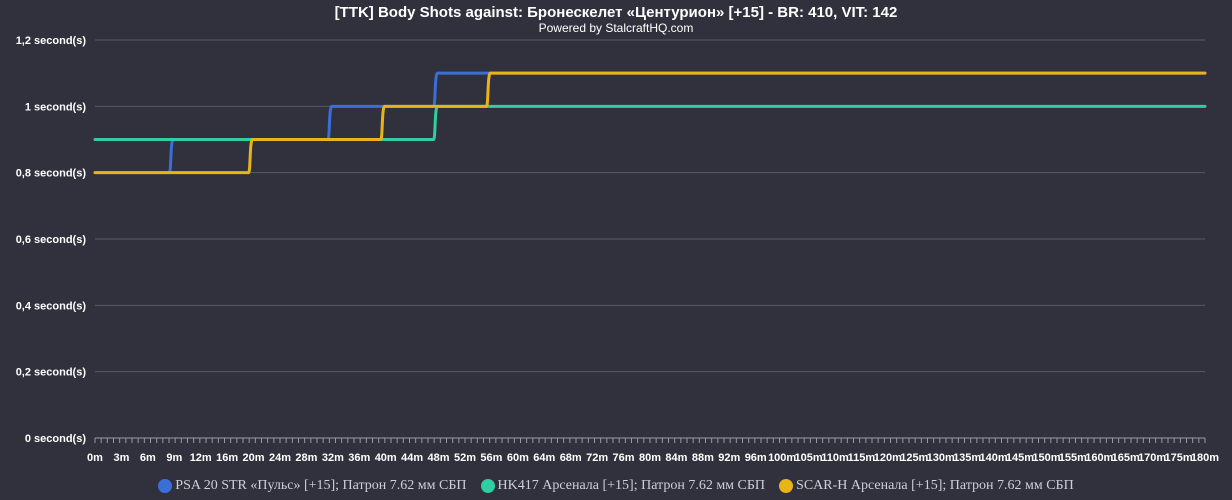 The image size is (1232, 500). What do you see at coordinates (51, 306) in the screenshot?
I see `y-tick-label: 0,4 second(s)` at bounding box center [51, 306].